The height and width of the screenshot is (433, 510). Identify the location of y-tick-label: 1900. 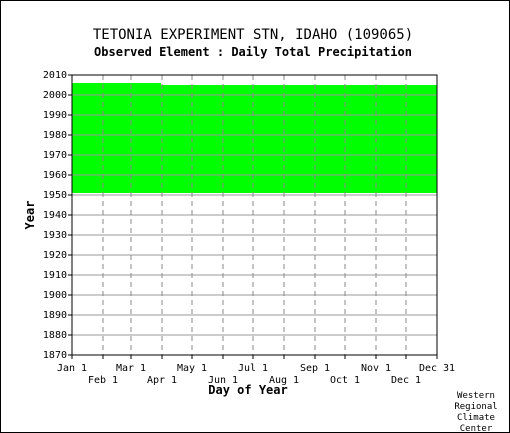
(55, 295).